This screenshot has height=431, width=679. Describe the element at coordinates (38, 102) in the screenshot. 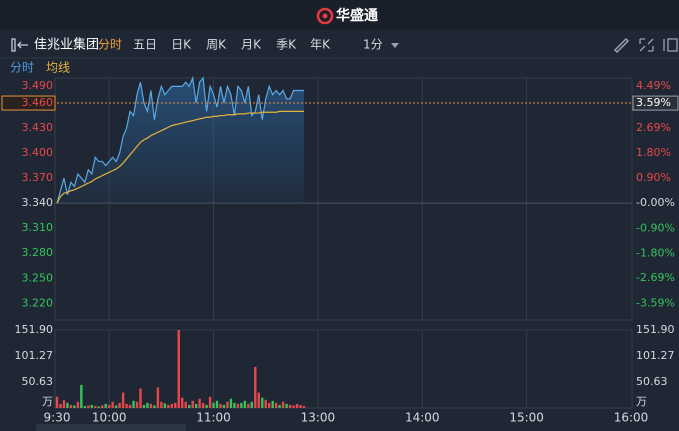

I see `y-tick-label: 3.460` at that location.